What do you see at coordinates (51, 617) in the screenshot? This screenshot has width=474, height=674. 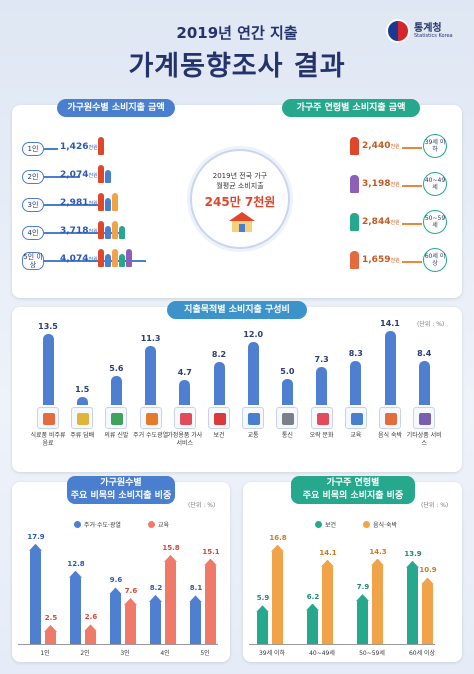 I see `series2-value: 2.5` at bounding box center [51, 617].